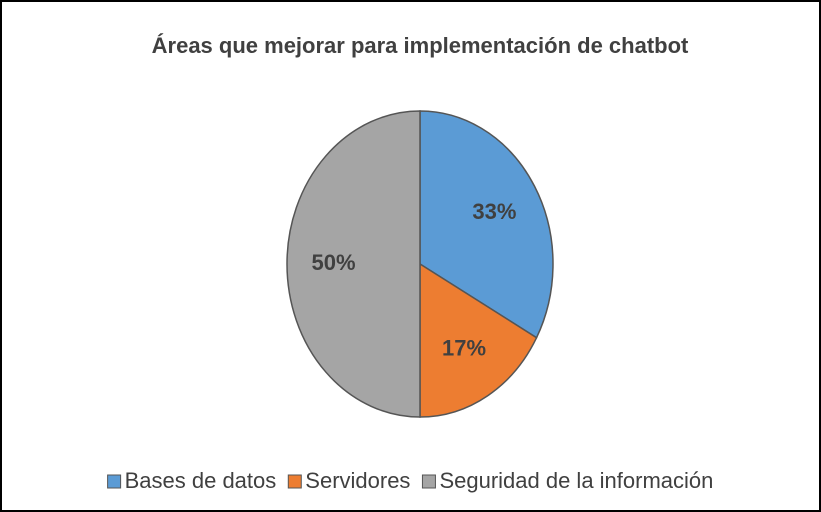 Image resolution: width=821 pixels, height=512 pixels. What do you see at coordinates (464, 347) in the screenshot?
I see `data-label: 17%` at bounding box center [464, 347].